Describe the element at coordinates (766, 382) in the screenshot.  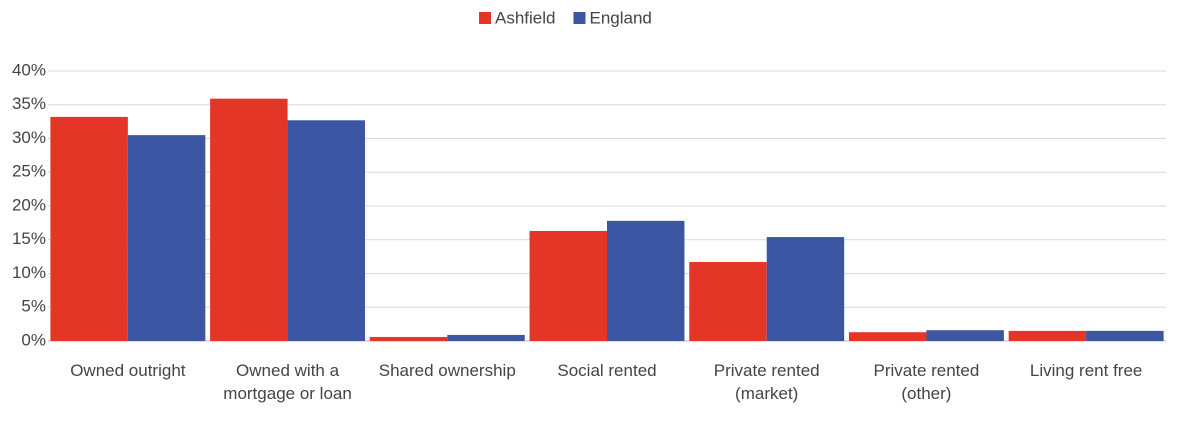
I see `x-tick-label: Private rented (market)` at that location.